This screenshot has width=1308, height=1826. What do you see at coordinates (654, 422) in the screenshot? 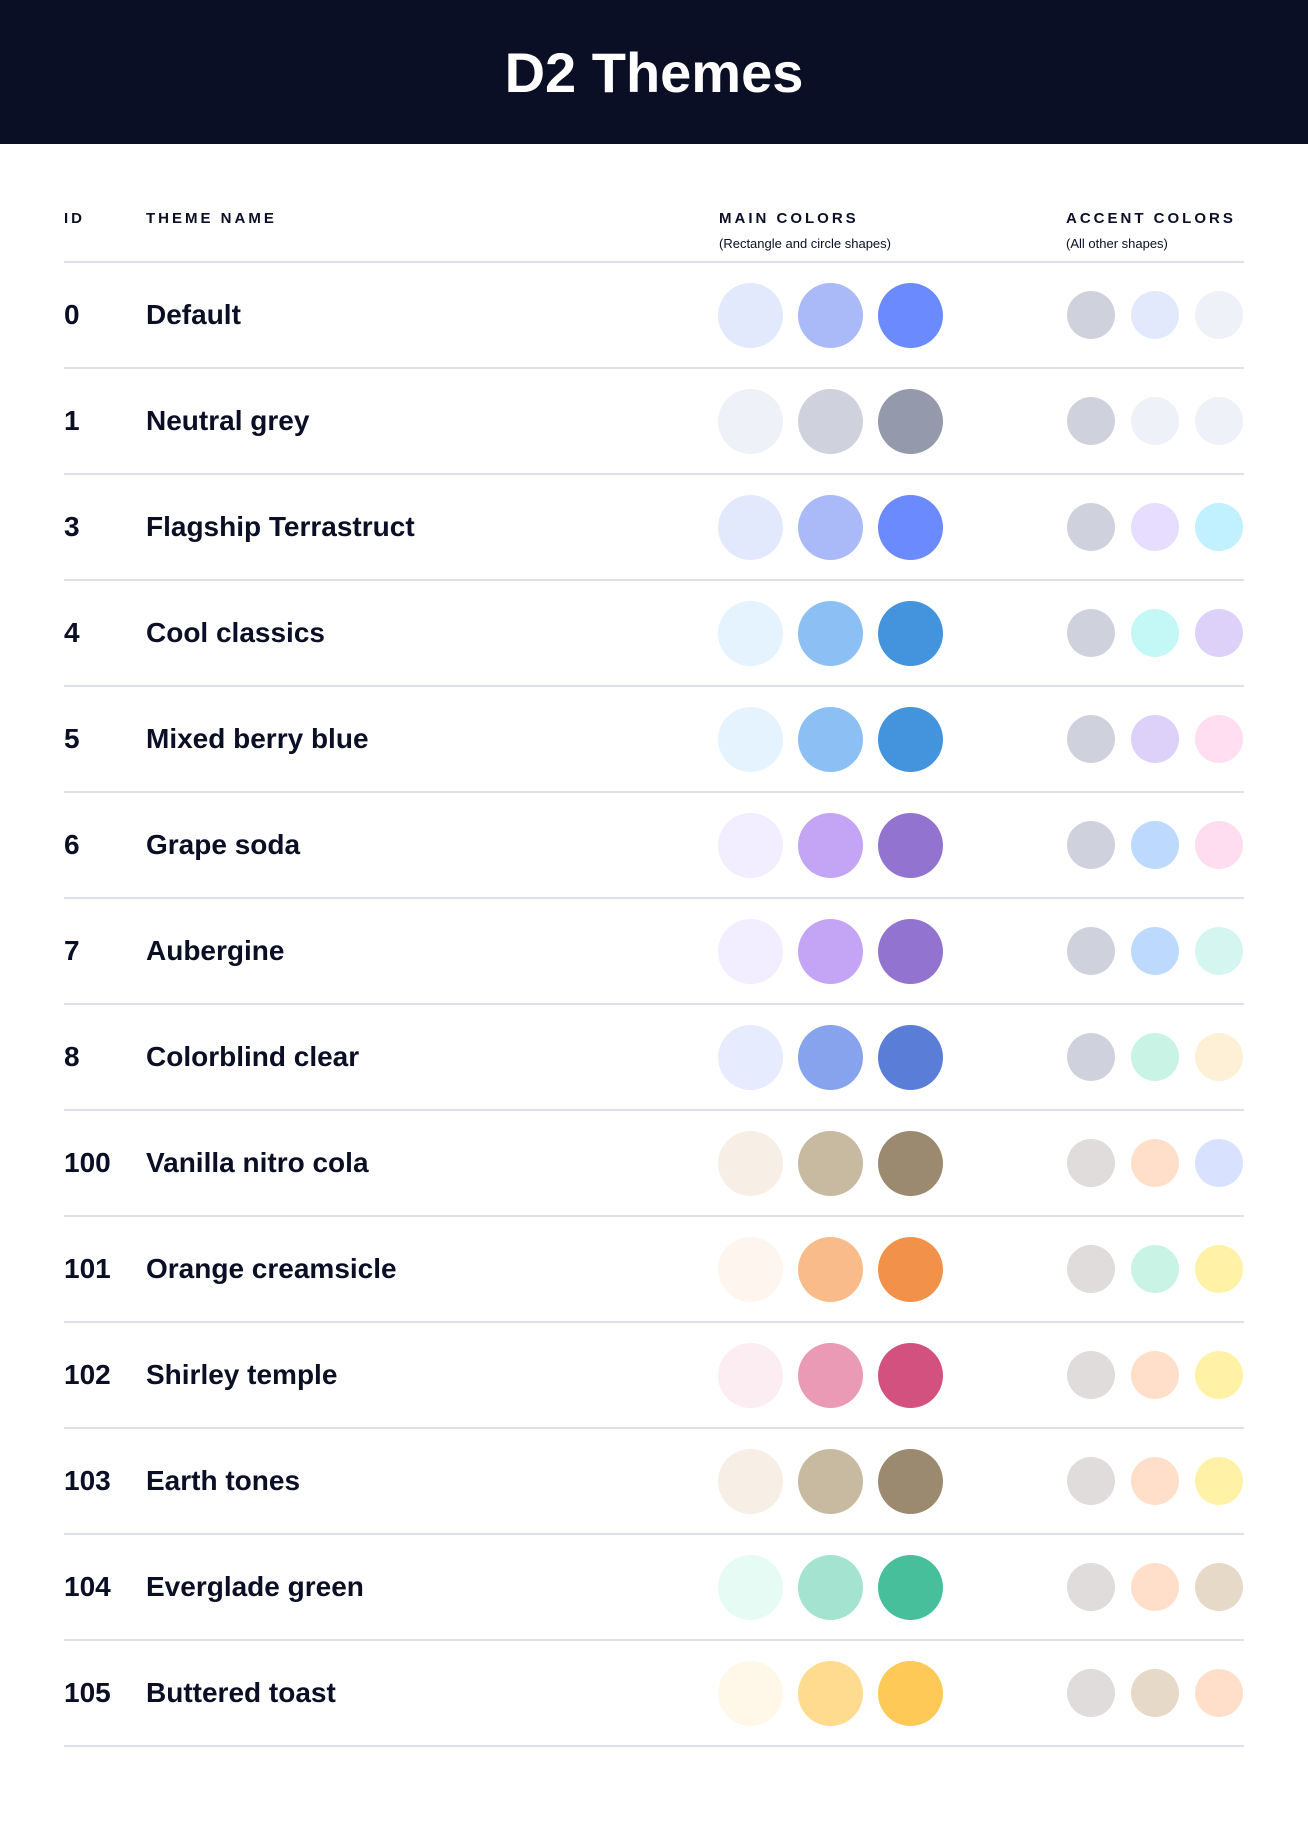
I see `table-row: 1 Neutral grey` at bounding box center [654, 422].